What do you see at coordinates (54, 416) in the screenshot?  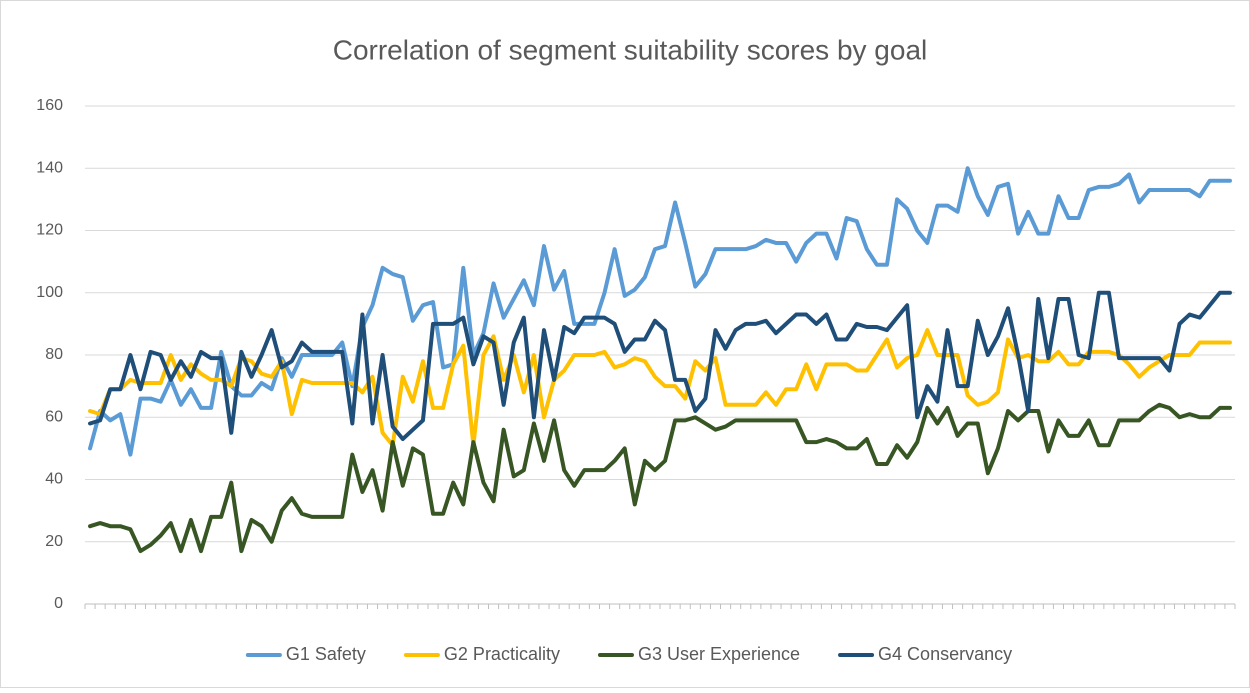 I see `y-tick-label: 60` at bounding box center [54, 416].